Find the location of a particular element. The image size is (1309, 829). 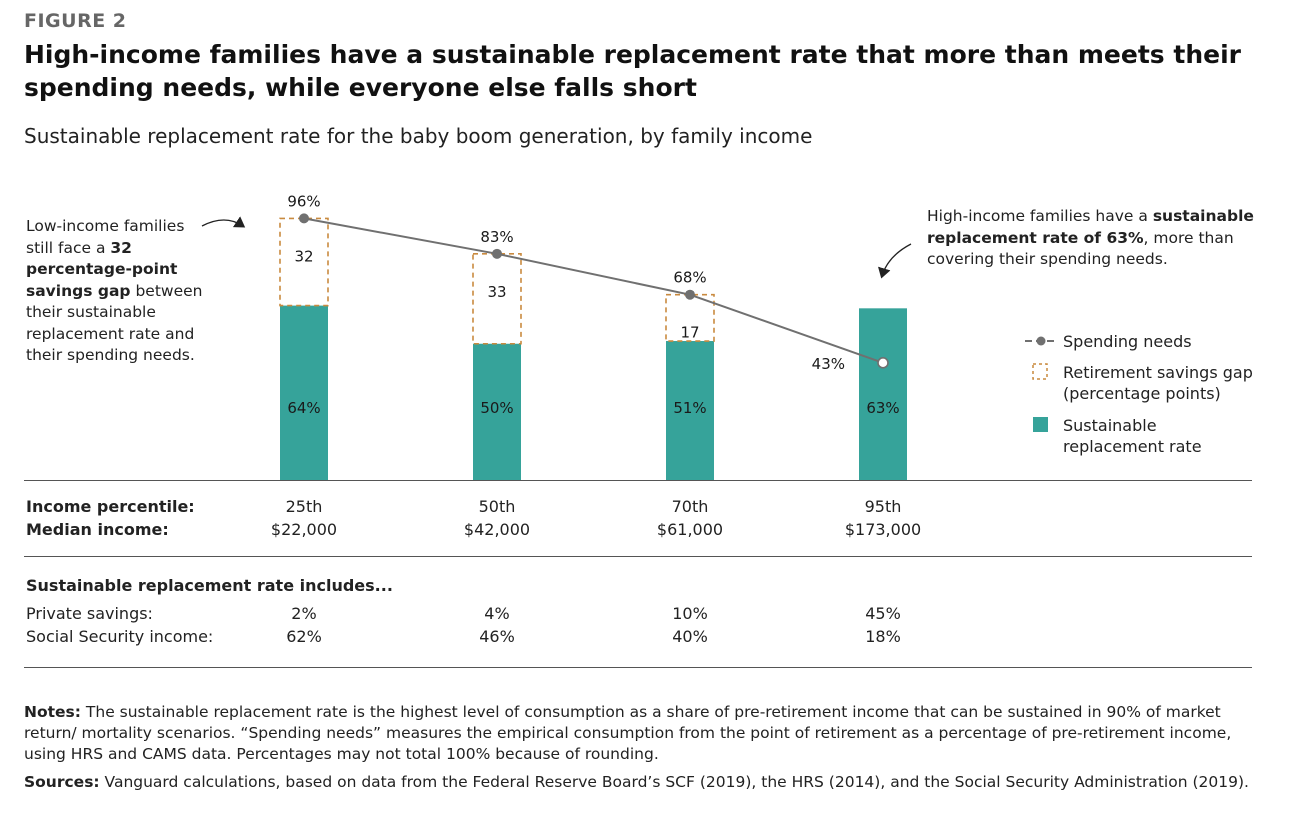

callout-left-line: their spending needs. is located at coordinates (110, 355).